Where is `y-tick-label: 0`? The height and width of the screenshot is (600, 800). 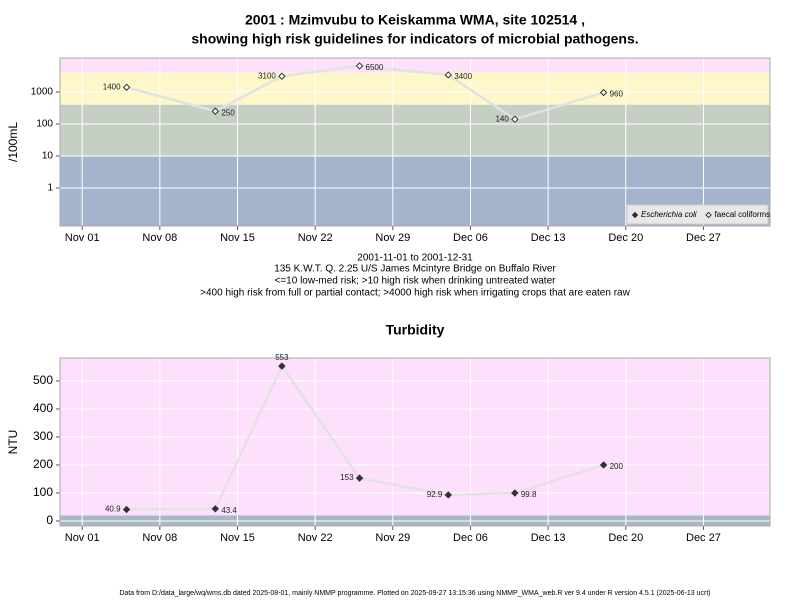 y-tick-label: 0 is located at coordinates (49, 520).